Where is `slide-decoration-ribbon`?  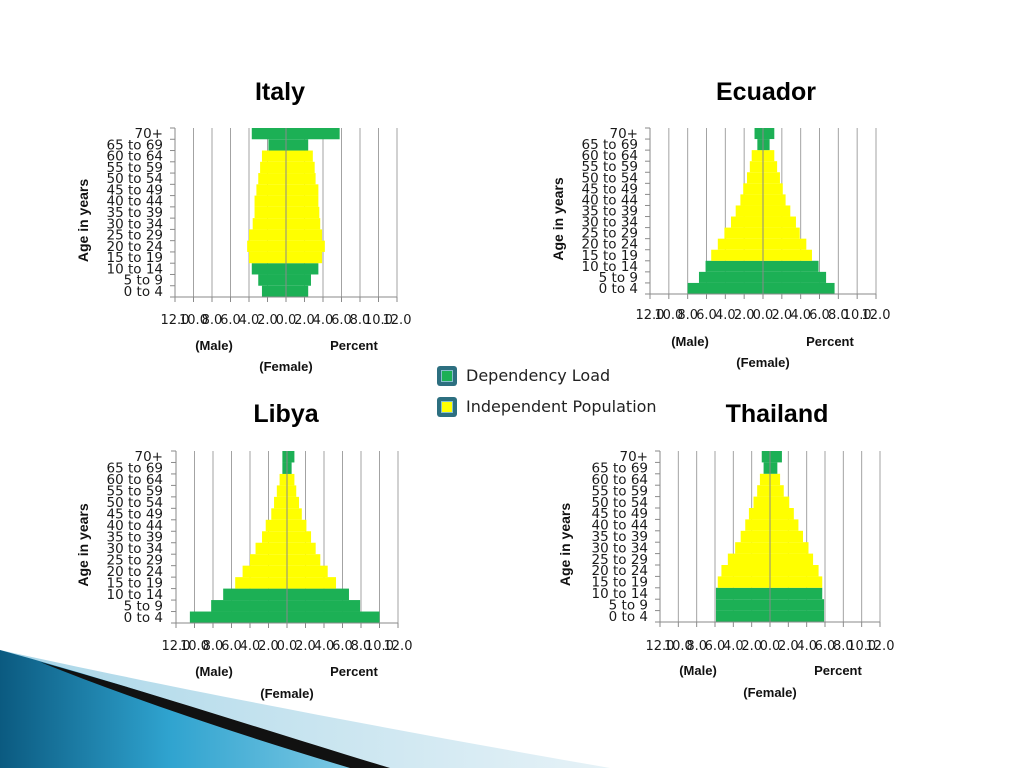
slide-decoration-ribbon is located at coordinates (305, 709).